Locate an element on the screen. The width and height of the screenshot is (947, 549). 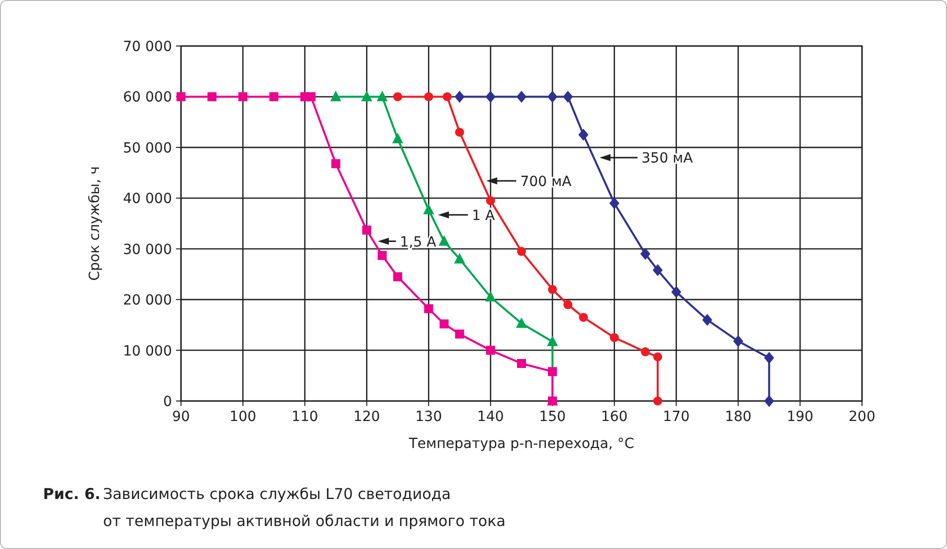
x-tick-label: 90 is located at coordinates (181, 417).